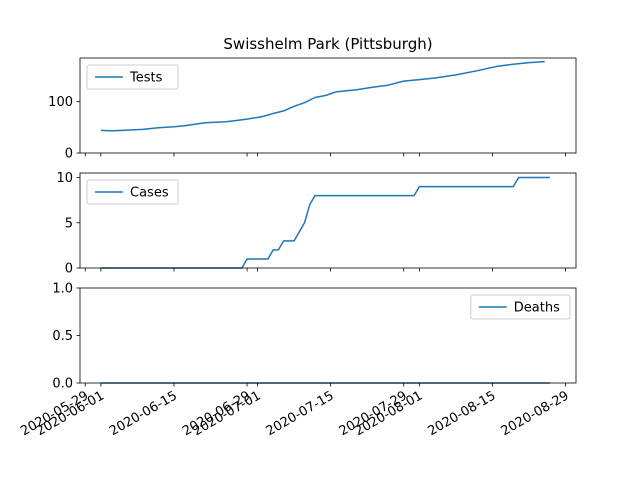 The width and height of the screenshot is (640, 480). What do you see at coordinates (322, 96) in the screenshot?
I see `series-line-tests` at bounding box center [322, 96].